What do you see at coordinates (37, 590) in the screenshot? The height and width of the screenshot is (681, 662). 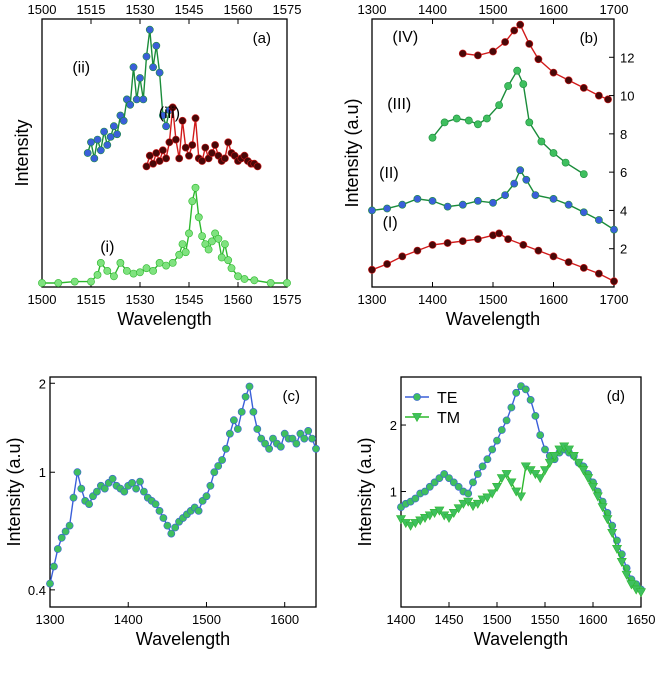 I see `y-tick-label: 0.4` at bounding box center [37, 590].